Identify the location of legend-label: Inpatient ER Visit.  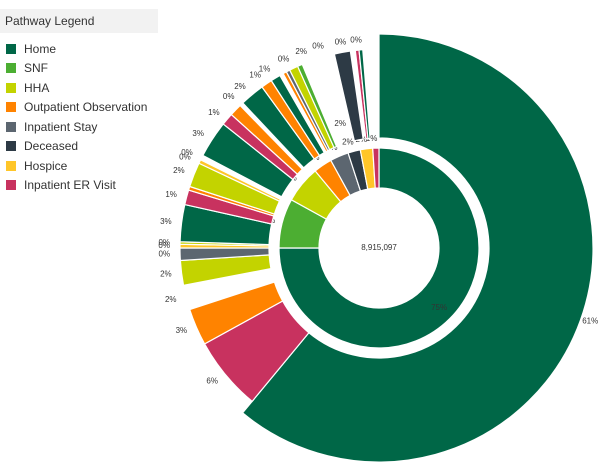
(70, 185).